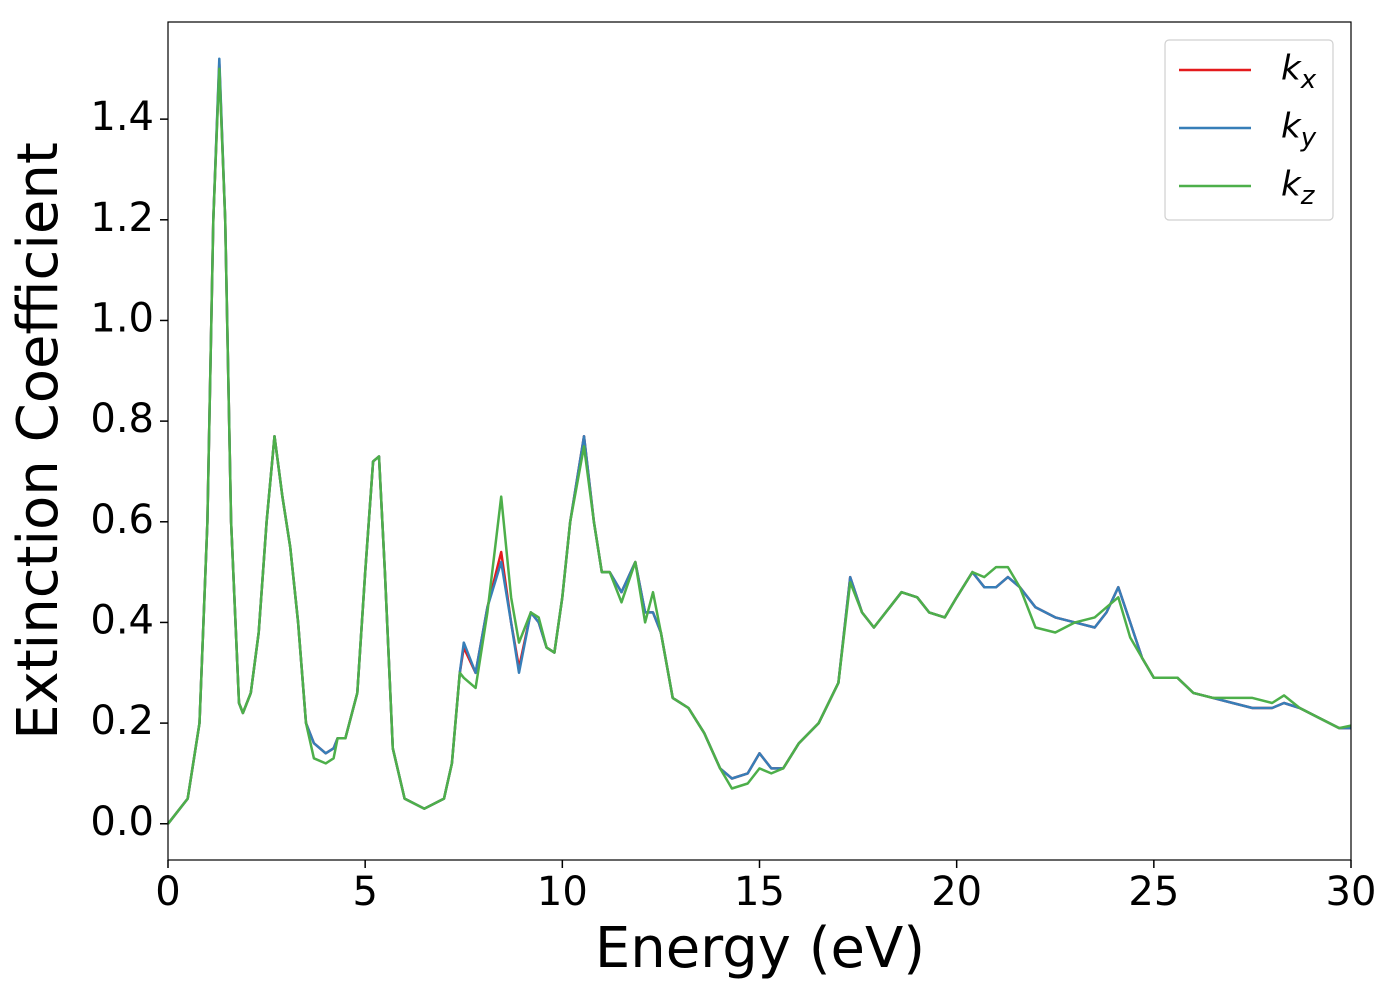 This screenshot has width=1400, height=1000. I want to click on x-tick-label: 15, so click(759, 892).